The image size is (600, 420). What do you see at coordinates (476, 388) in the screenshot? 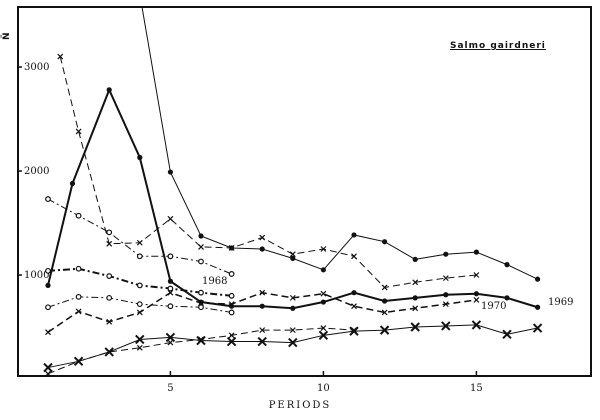
I see `x-tick-label: 15` at bounding box center [476, 388].